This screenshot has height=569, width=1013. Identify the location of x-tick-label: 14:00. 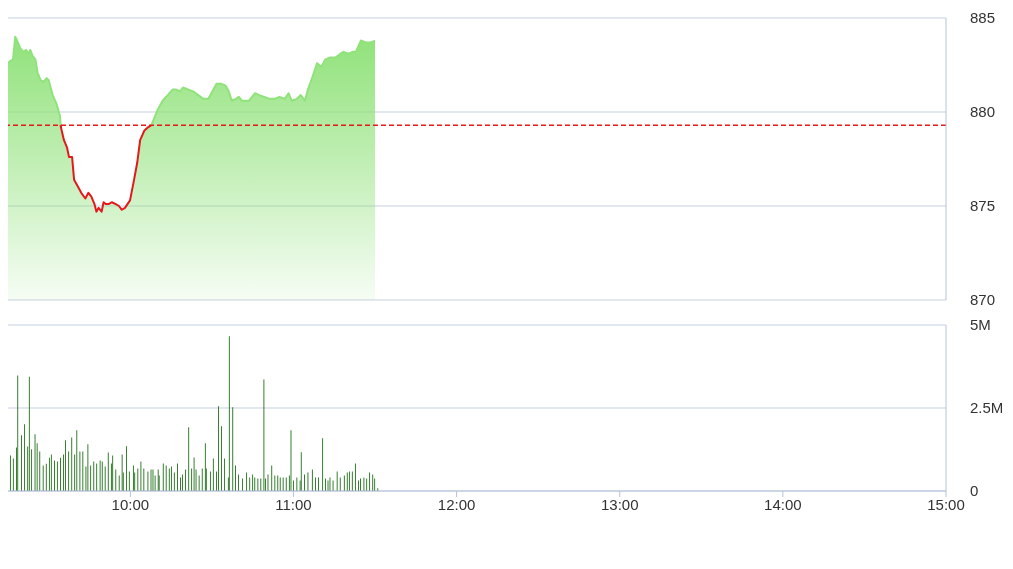
(783, 504).